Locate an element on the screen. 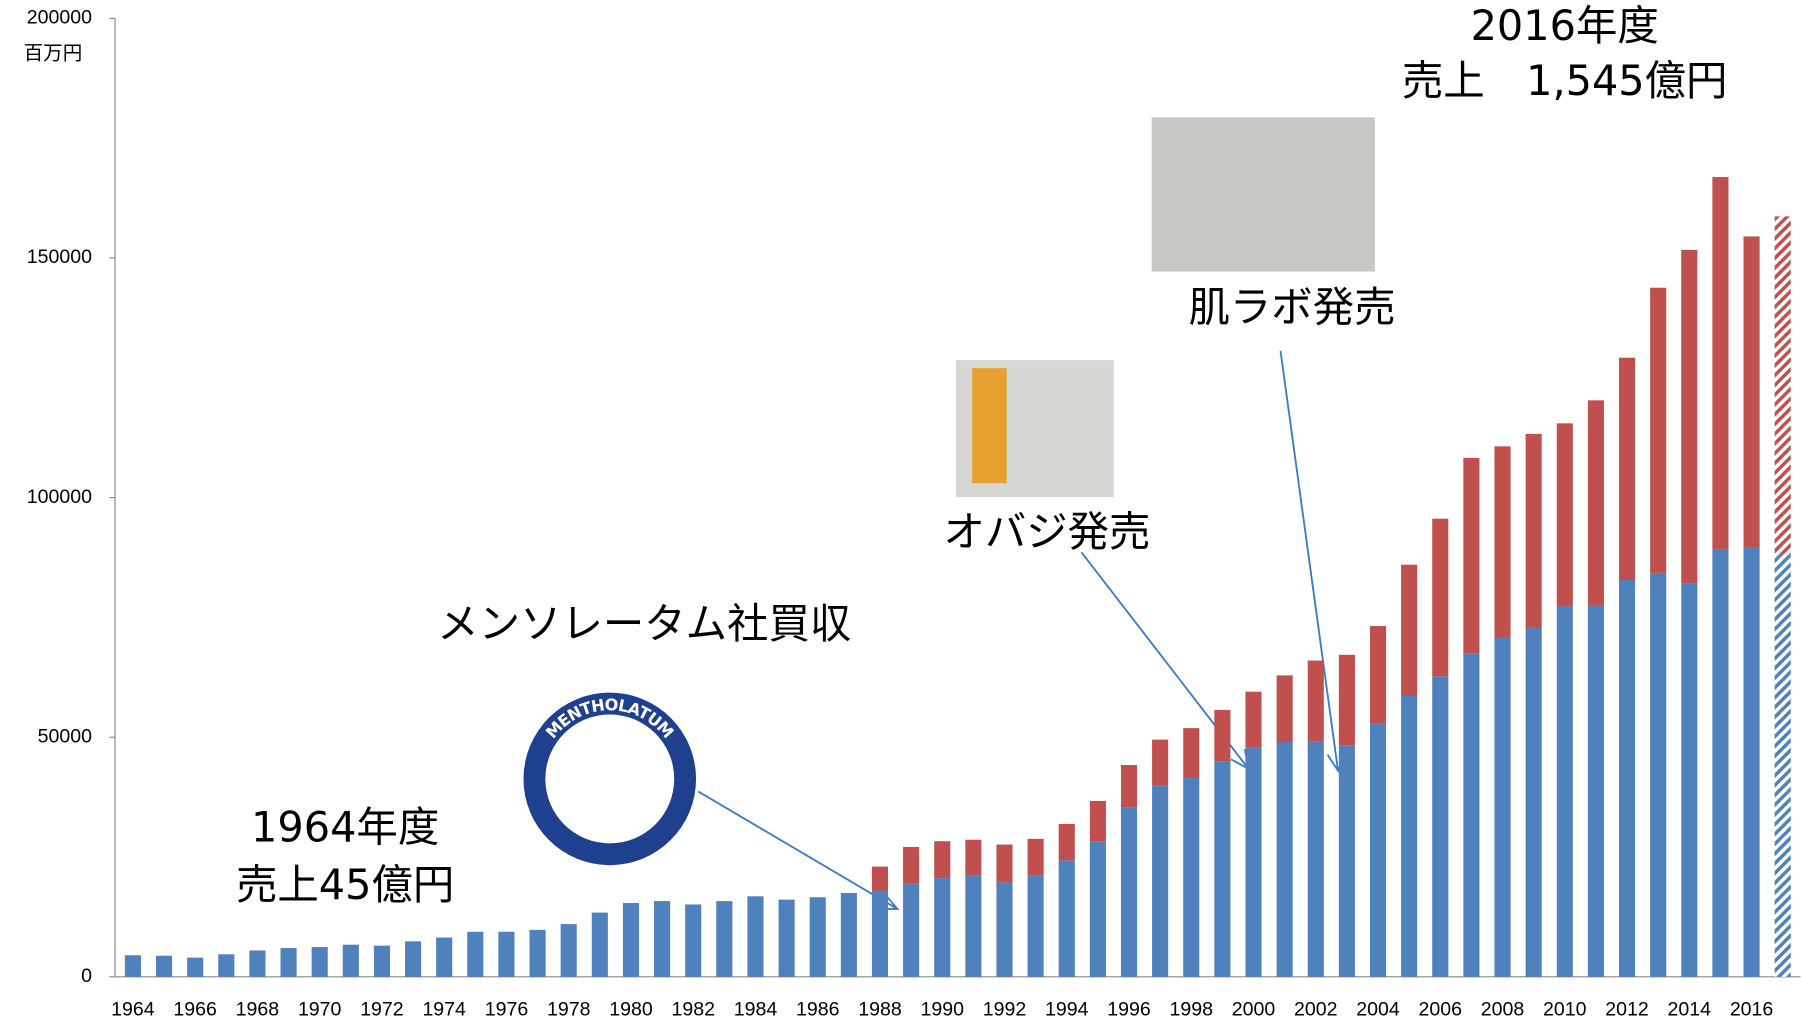  annotation: 売上 1,545億円 is located at coordinates (1565, 81).